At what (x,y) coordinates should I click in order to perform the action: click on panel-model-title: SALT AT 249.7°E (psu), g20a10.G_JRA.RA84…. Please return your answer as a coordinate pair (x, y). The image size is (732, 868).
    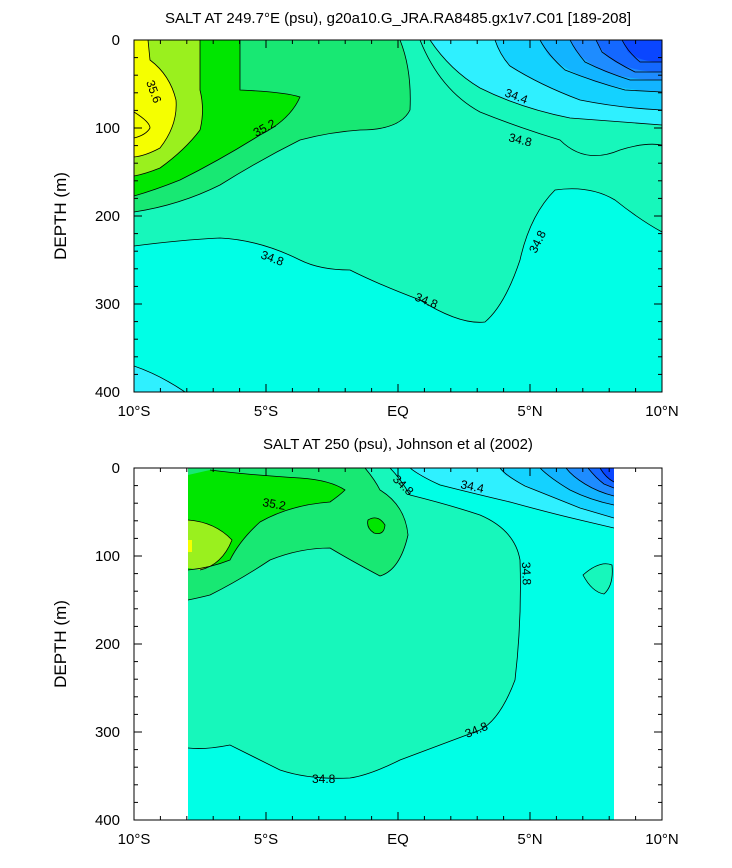
    Looking at the image, I should click on (398, 18).